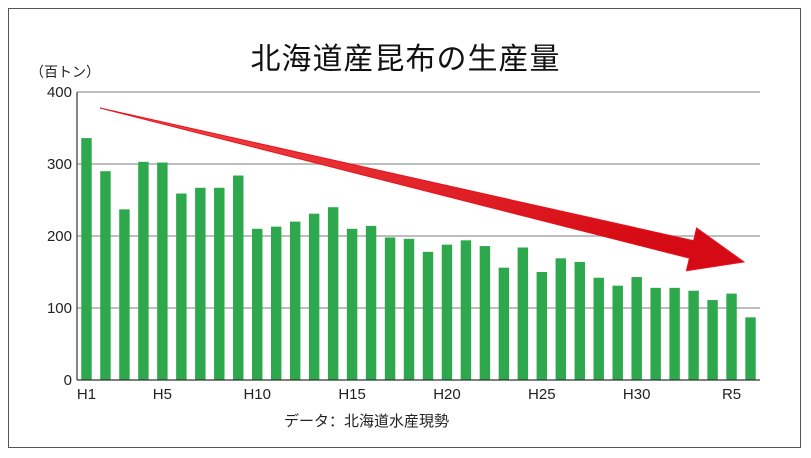 The height and width of the screenshot is (458, 811). What do you see at coordinates (523, 313) in the screenshot?
I see `bar-H24` at bounding box center [523, 313].